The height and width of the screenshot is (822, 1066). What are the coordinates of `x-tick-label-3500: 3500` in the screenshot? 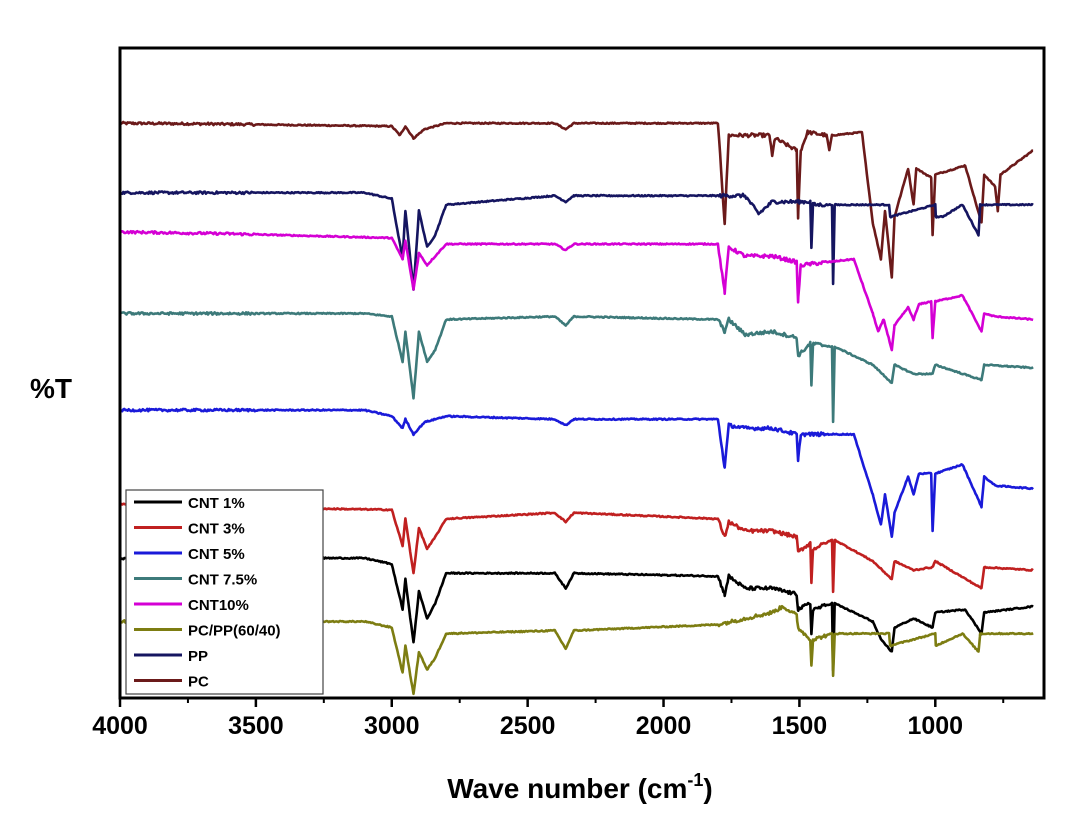 It's located at (256, 726).